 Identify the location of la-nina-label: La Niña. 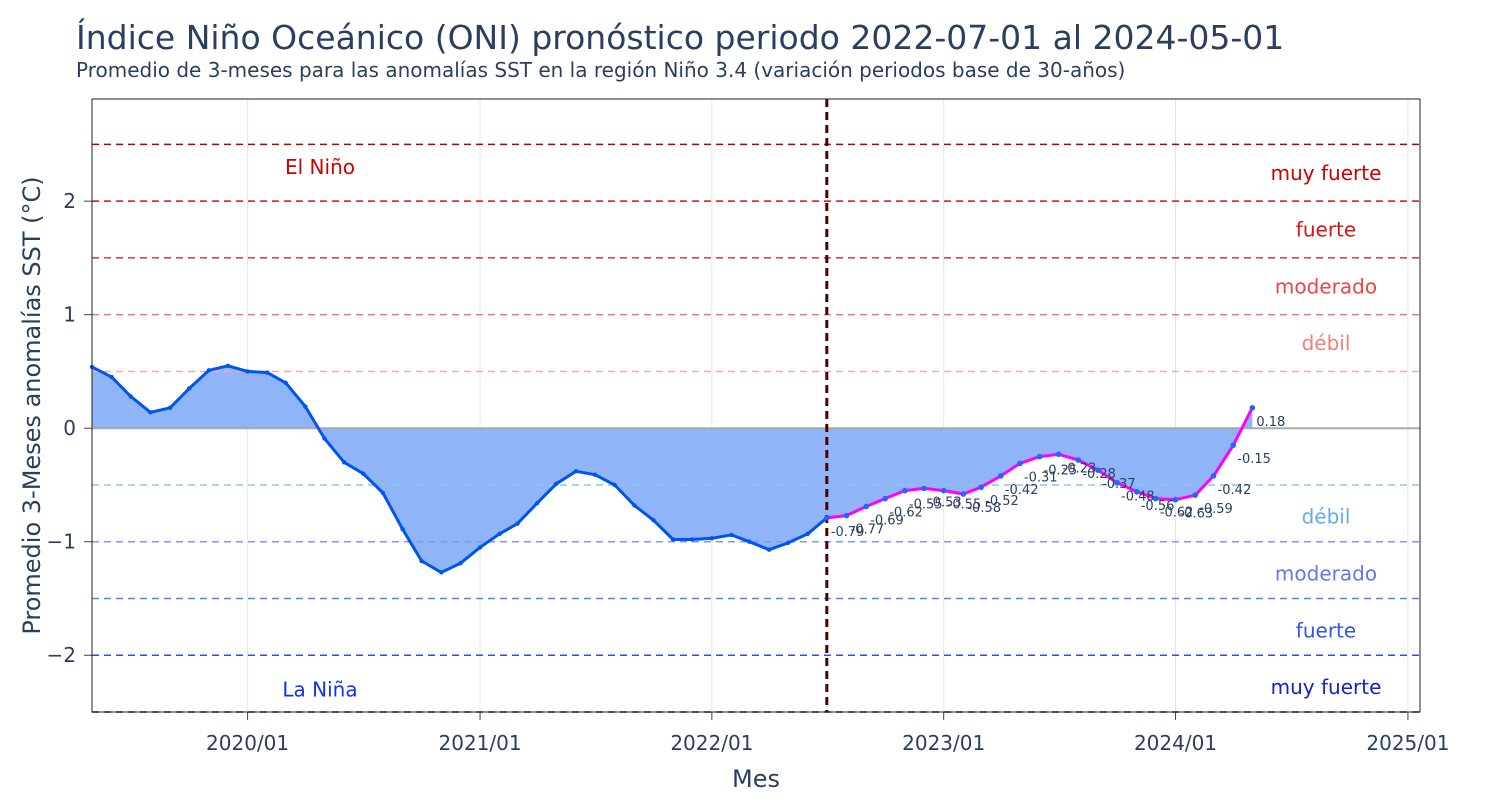
(319, 689).